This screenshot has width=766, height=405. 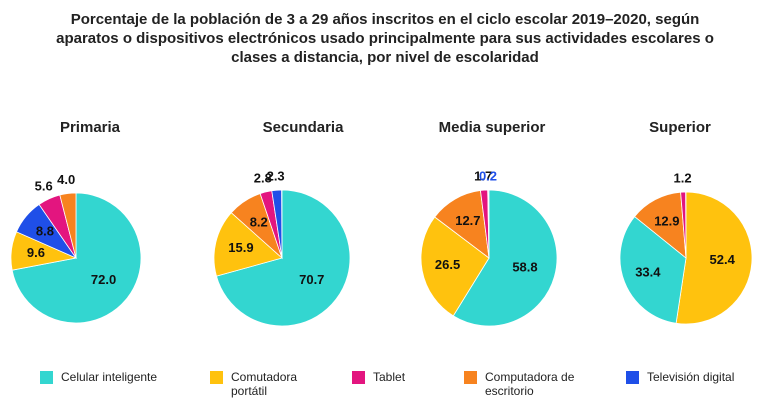 I want to click on pie-title: Media superior, so click(x=492, y=127).